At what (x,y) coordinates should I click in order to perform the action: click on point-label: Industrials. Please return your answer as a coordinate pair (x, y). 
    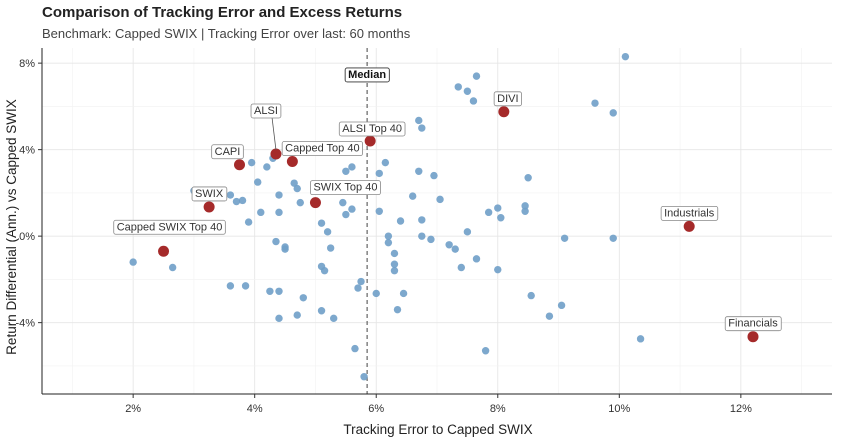
    Looking at the image, I should click on (689, 213).